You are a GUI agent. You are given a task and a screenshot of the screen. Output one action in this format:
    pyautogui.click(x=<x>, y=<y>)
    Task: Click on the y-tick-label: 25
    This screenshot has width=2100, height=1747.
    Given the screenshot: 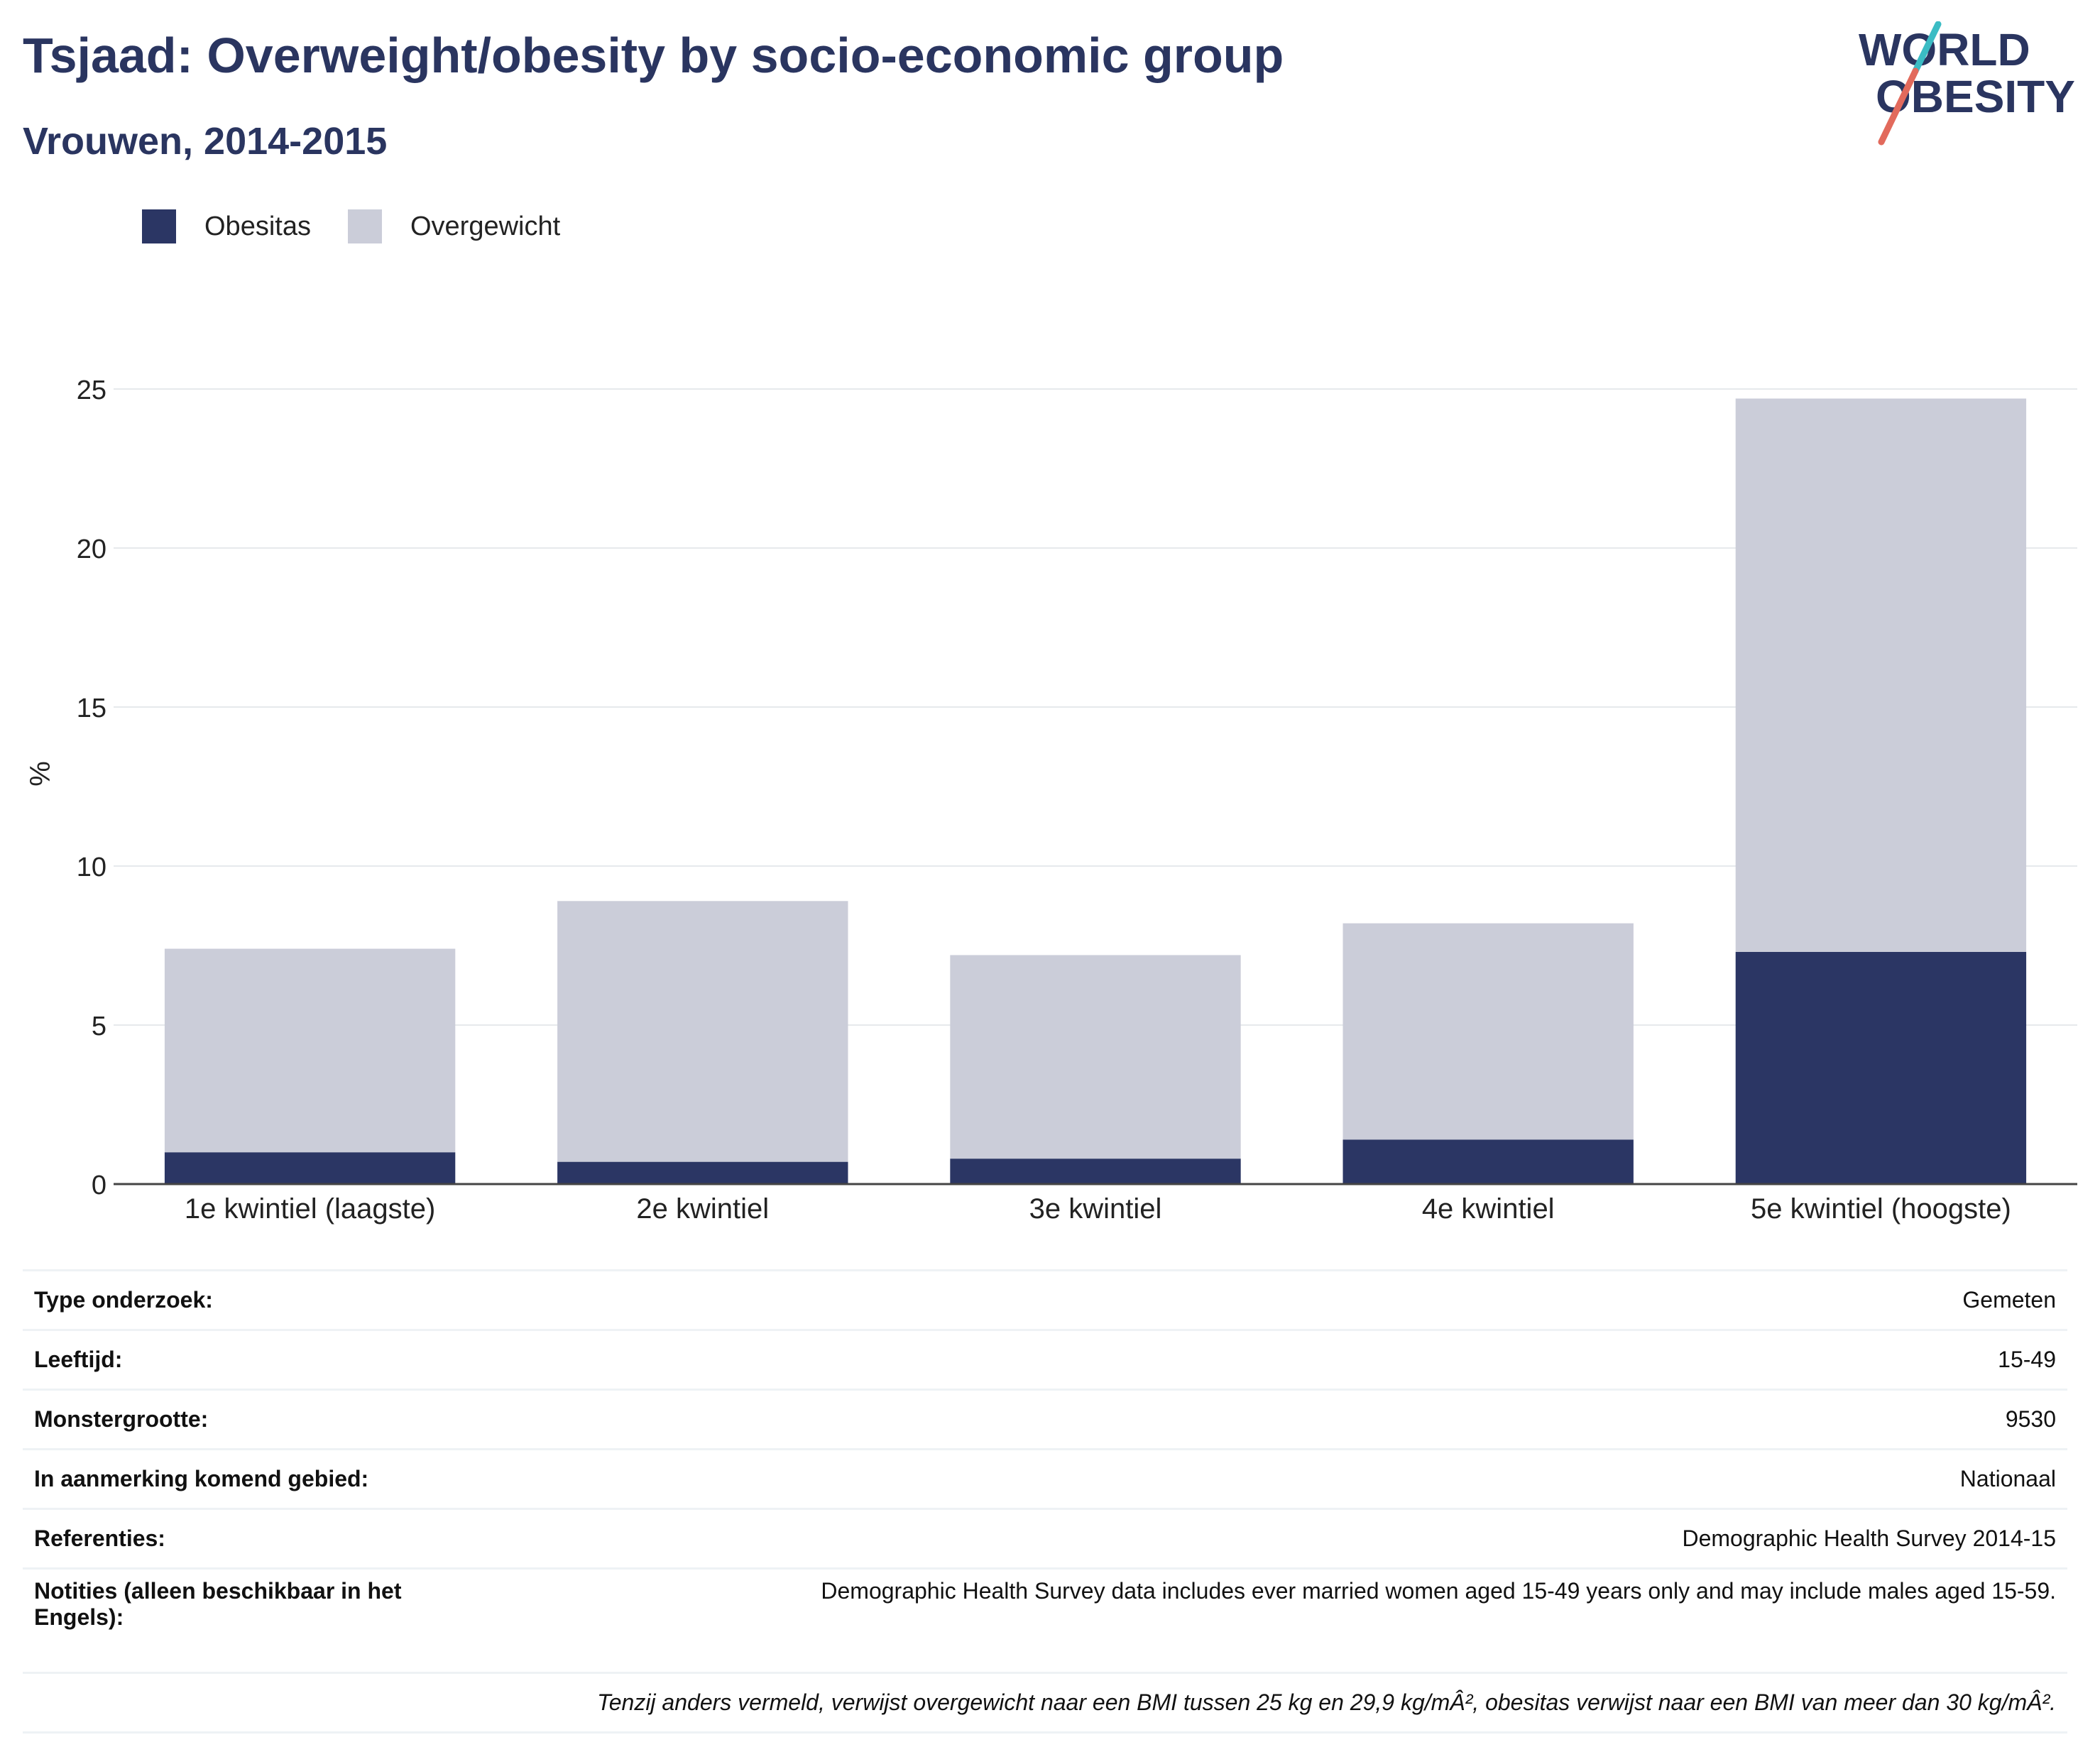 What is the action you would take?
    pyautogui.click(x=91, y=390)
    